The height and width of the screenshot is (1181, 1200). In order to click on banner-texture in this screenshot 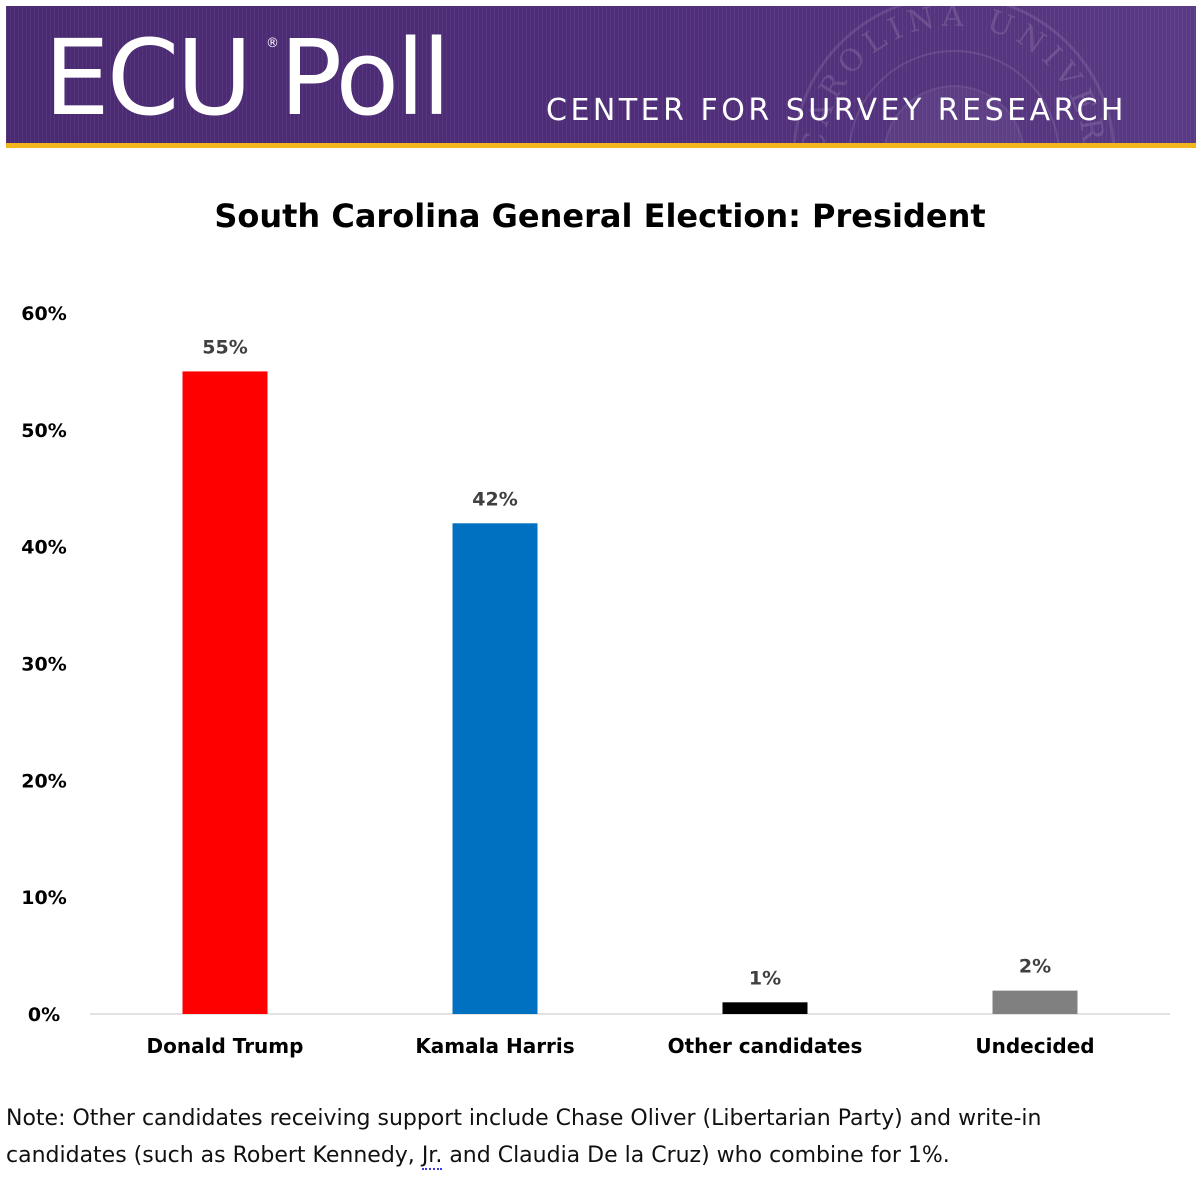, I will do `click(601, 74)`.